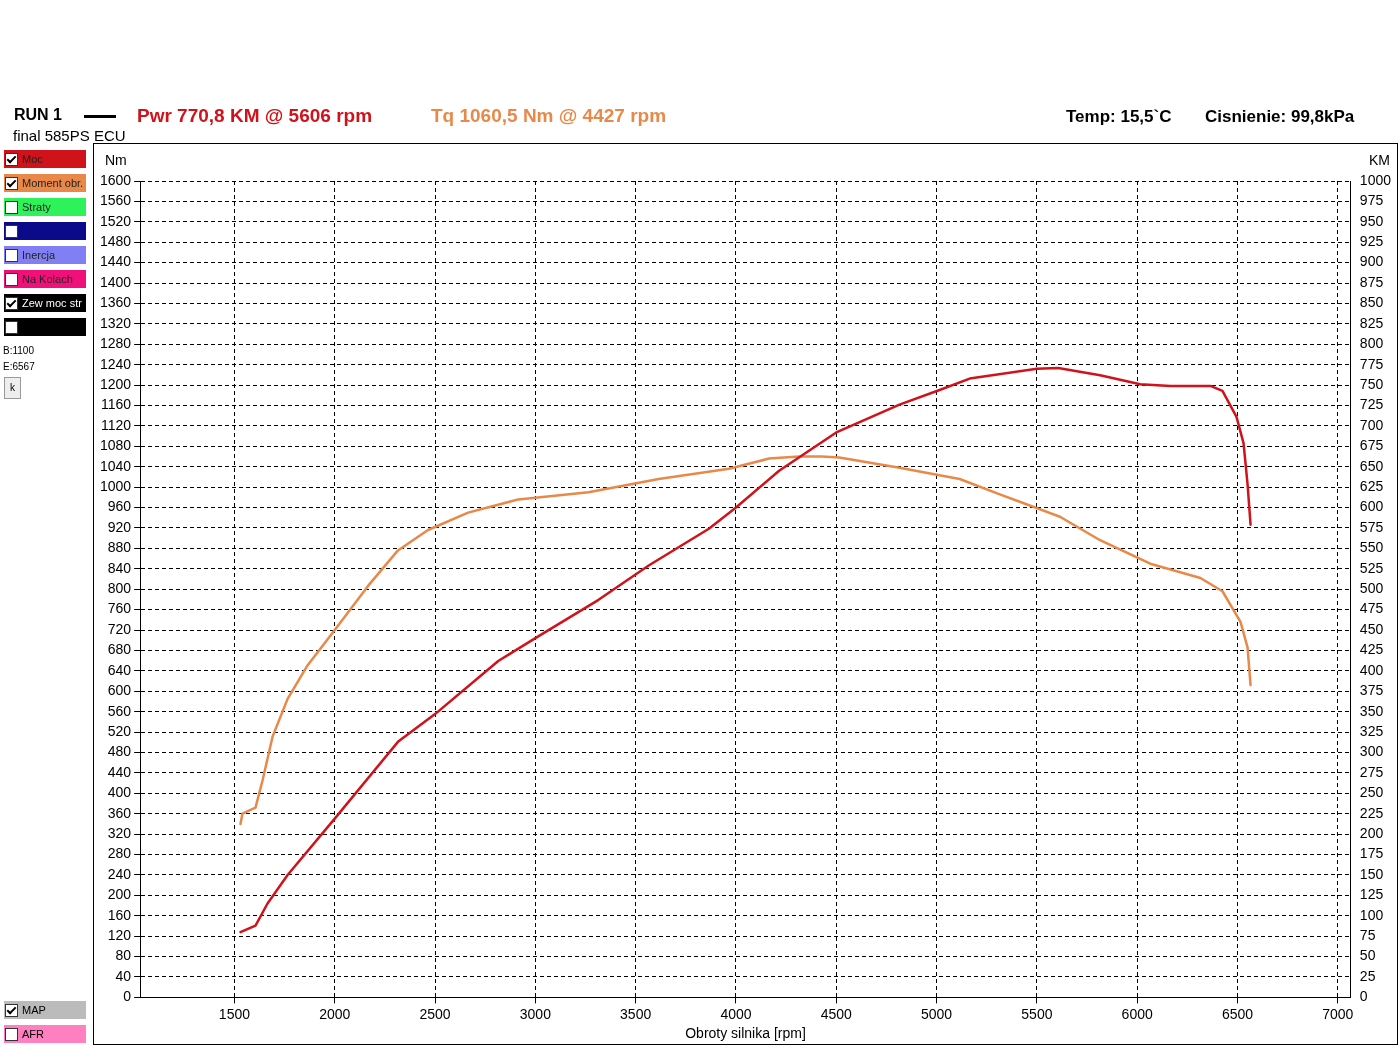 The width and height of the screenshot is (1400, 1050). What do you see at coordinates (119, 832) in the screenshot?
I see `y-tick-label: 320` at bounding box center [119, 832].